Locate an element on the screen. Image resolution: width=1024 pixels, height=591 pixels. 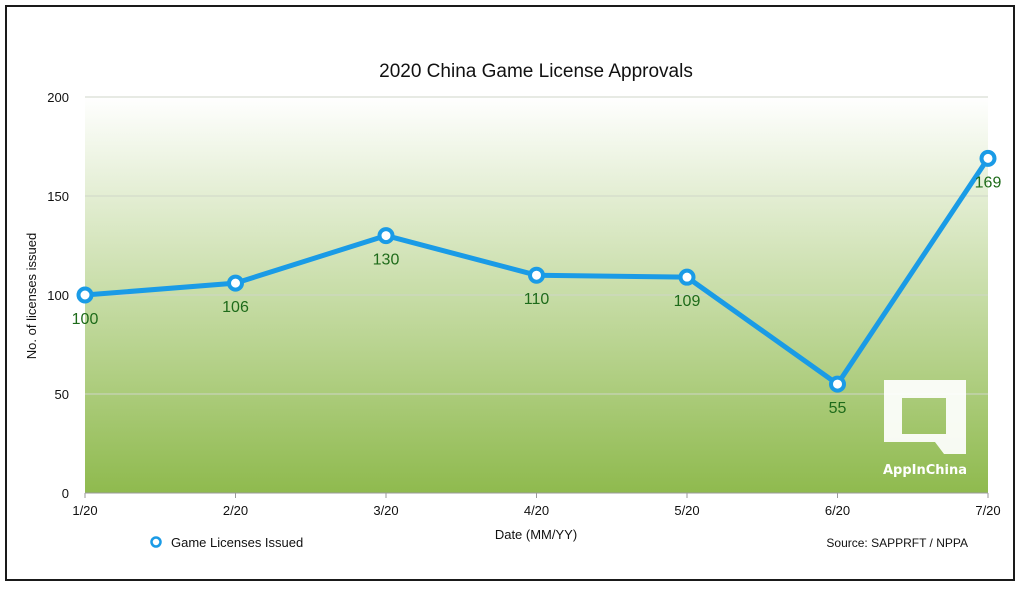
data-label: 106 is located at coordinates (235, 307).